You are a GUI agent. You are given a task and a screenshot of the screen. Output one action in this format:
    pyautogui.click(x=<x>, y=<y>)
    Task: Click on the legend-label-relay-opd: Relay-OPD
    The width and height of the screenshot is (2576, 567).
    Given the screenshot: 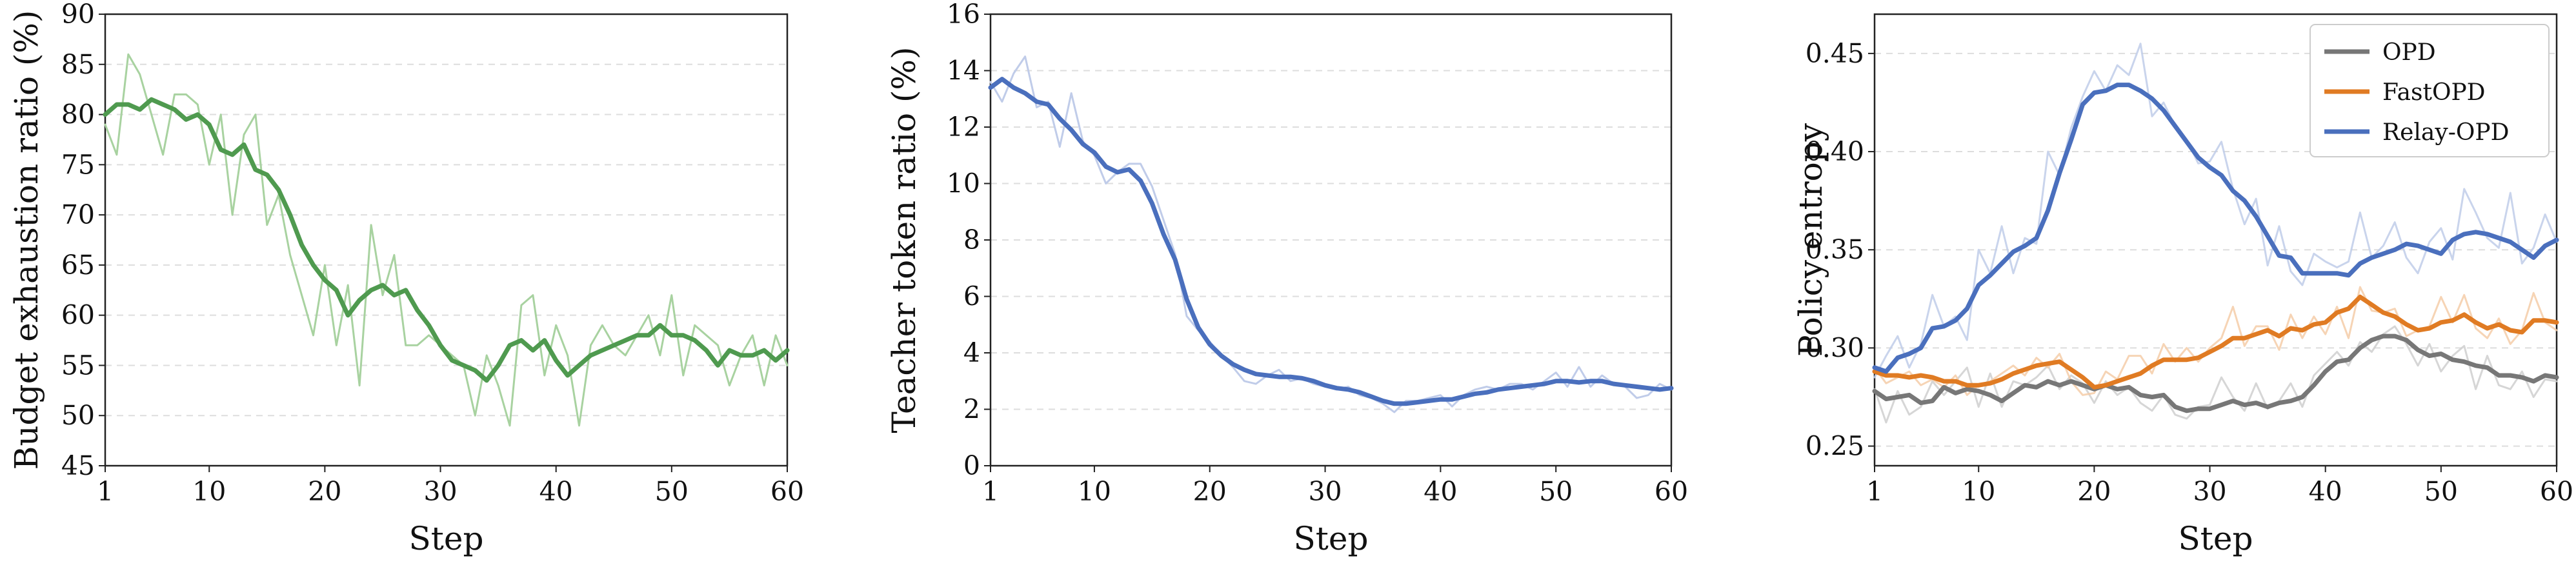 What is the action you would take?
    pyautogui.click(x=2446, y=132)
    